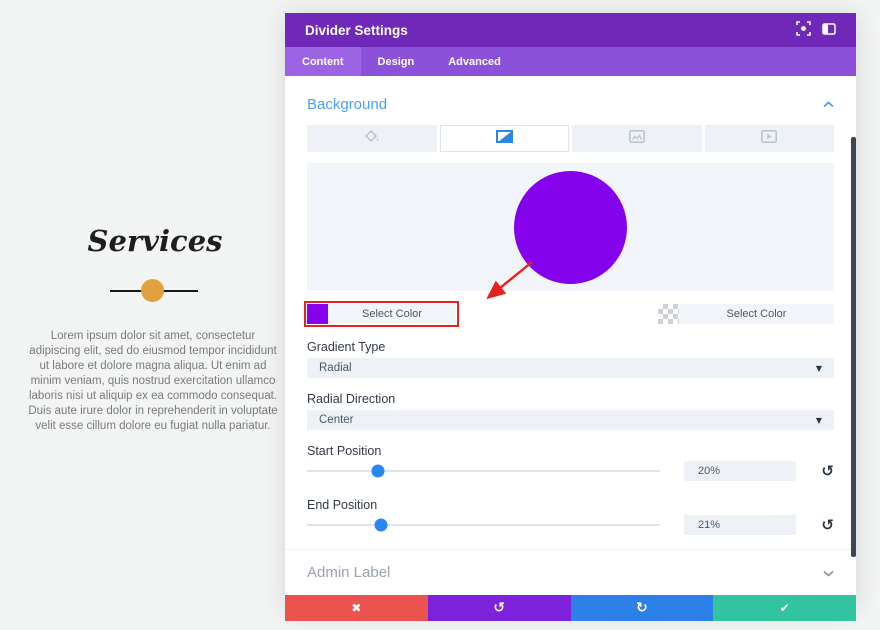 The width and height of the screenshot is (880, 630). I want to click on end-position-slider-thumb, so click(381, 525).